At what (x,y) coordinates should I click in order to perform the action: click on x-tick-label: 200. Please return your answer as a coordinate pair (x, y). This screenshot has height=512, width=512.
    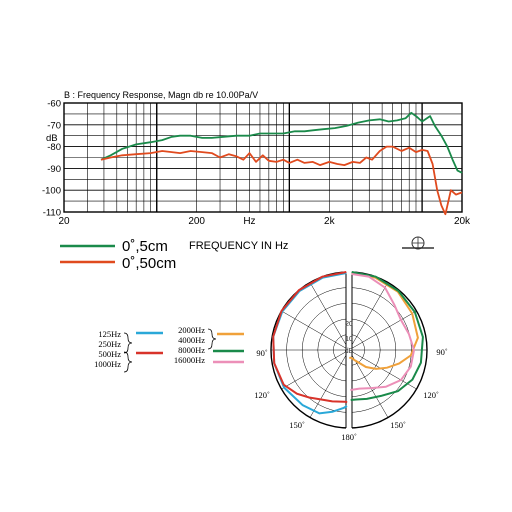
    Looking at the image, I should click on (196, 221).